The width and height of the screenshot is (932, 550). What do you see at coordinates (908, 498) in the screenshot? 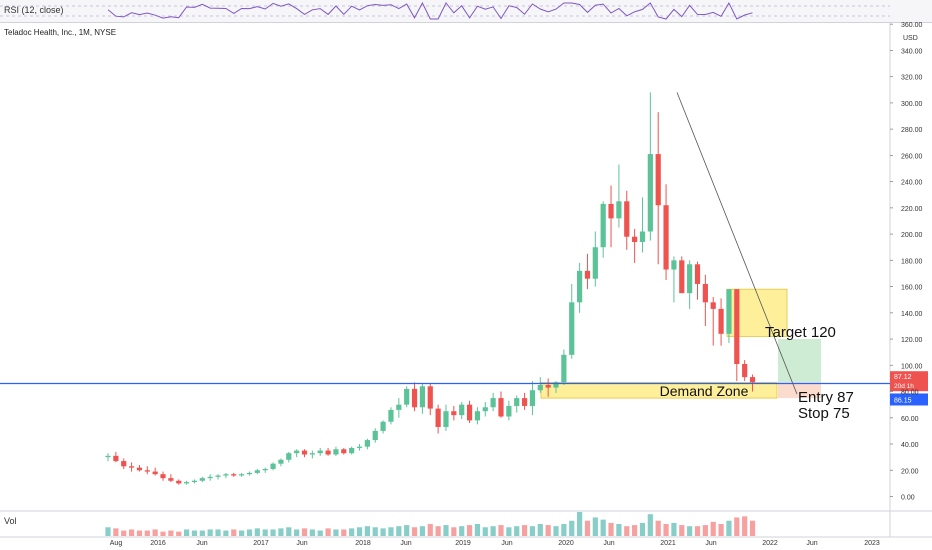
I see `price-tick-label: 0.00` at bounding box center [908, 498].